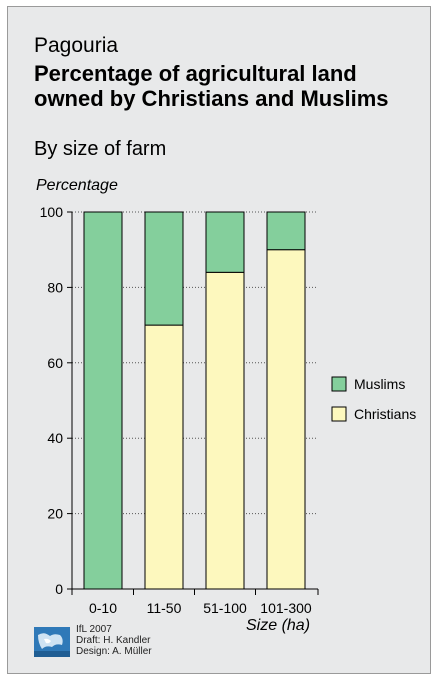 The image size is (440, 682). Describe the element at coordinates (55, 287) in the screenshot. I see `y-tick-label: 80` at that location.